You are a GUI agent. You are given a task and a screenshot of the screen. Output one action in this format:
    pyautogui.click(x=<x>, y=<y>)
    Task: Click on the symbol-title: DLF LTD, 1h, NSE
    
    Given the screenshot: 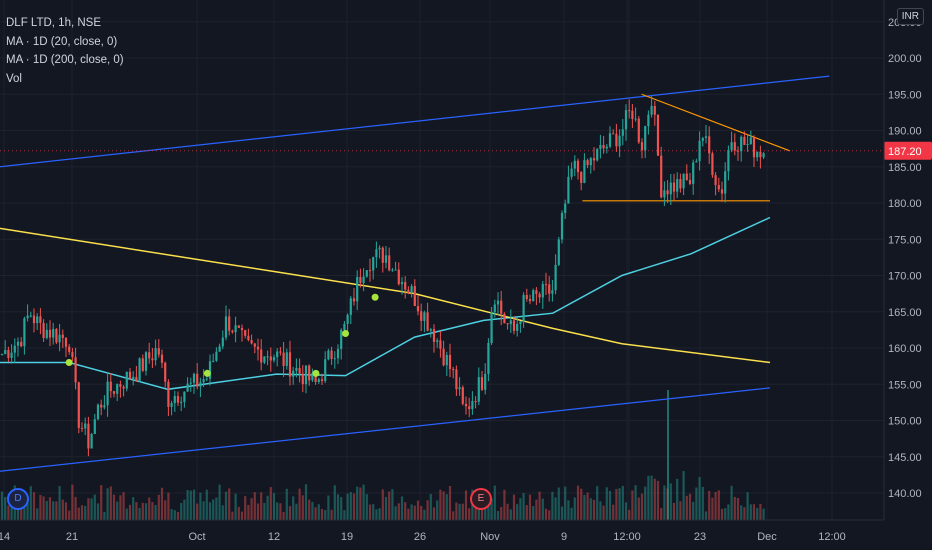 What is the action you would take?
    pyautogui.click(x=54, y=23)
    